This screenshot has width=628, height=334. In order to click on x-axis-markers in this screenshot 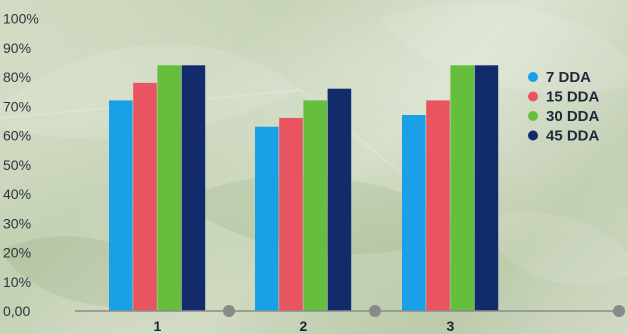, I will do `click(424, 311)`.